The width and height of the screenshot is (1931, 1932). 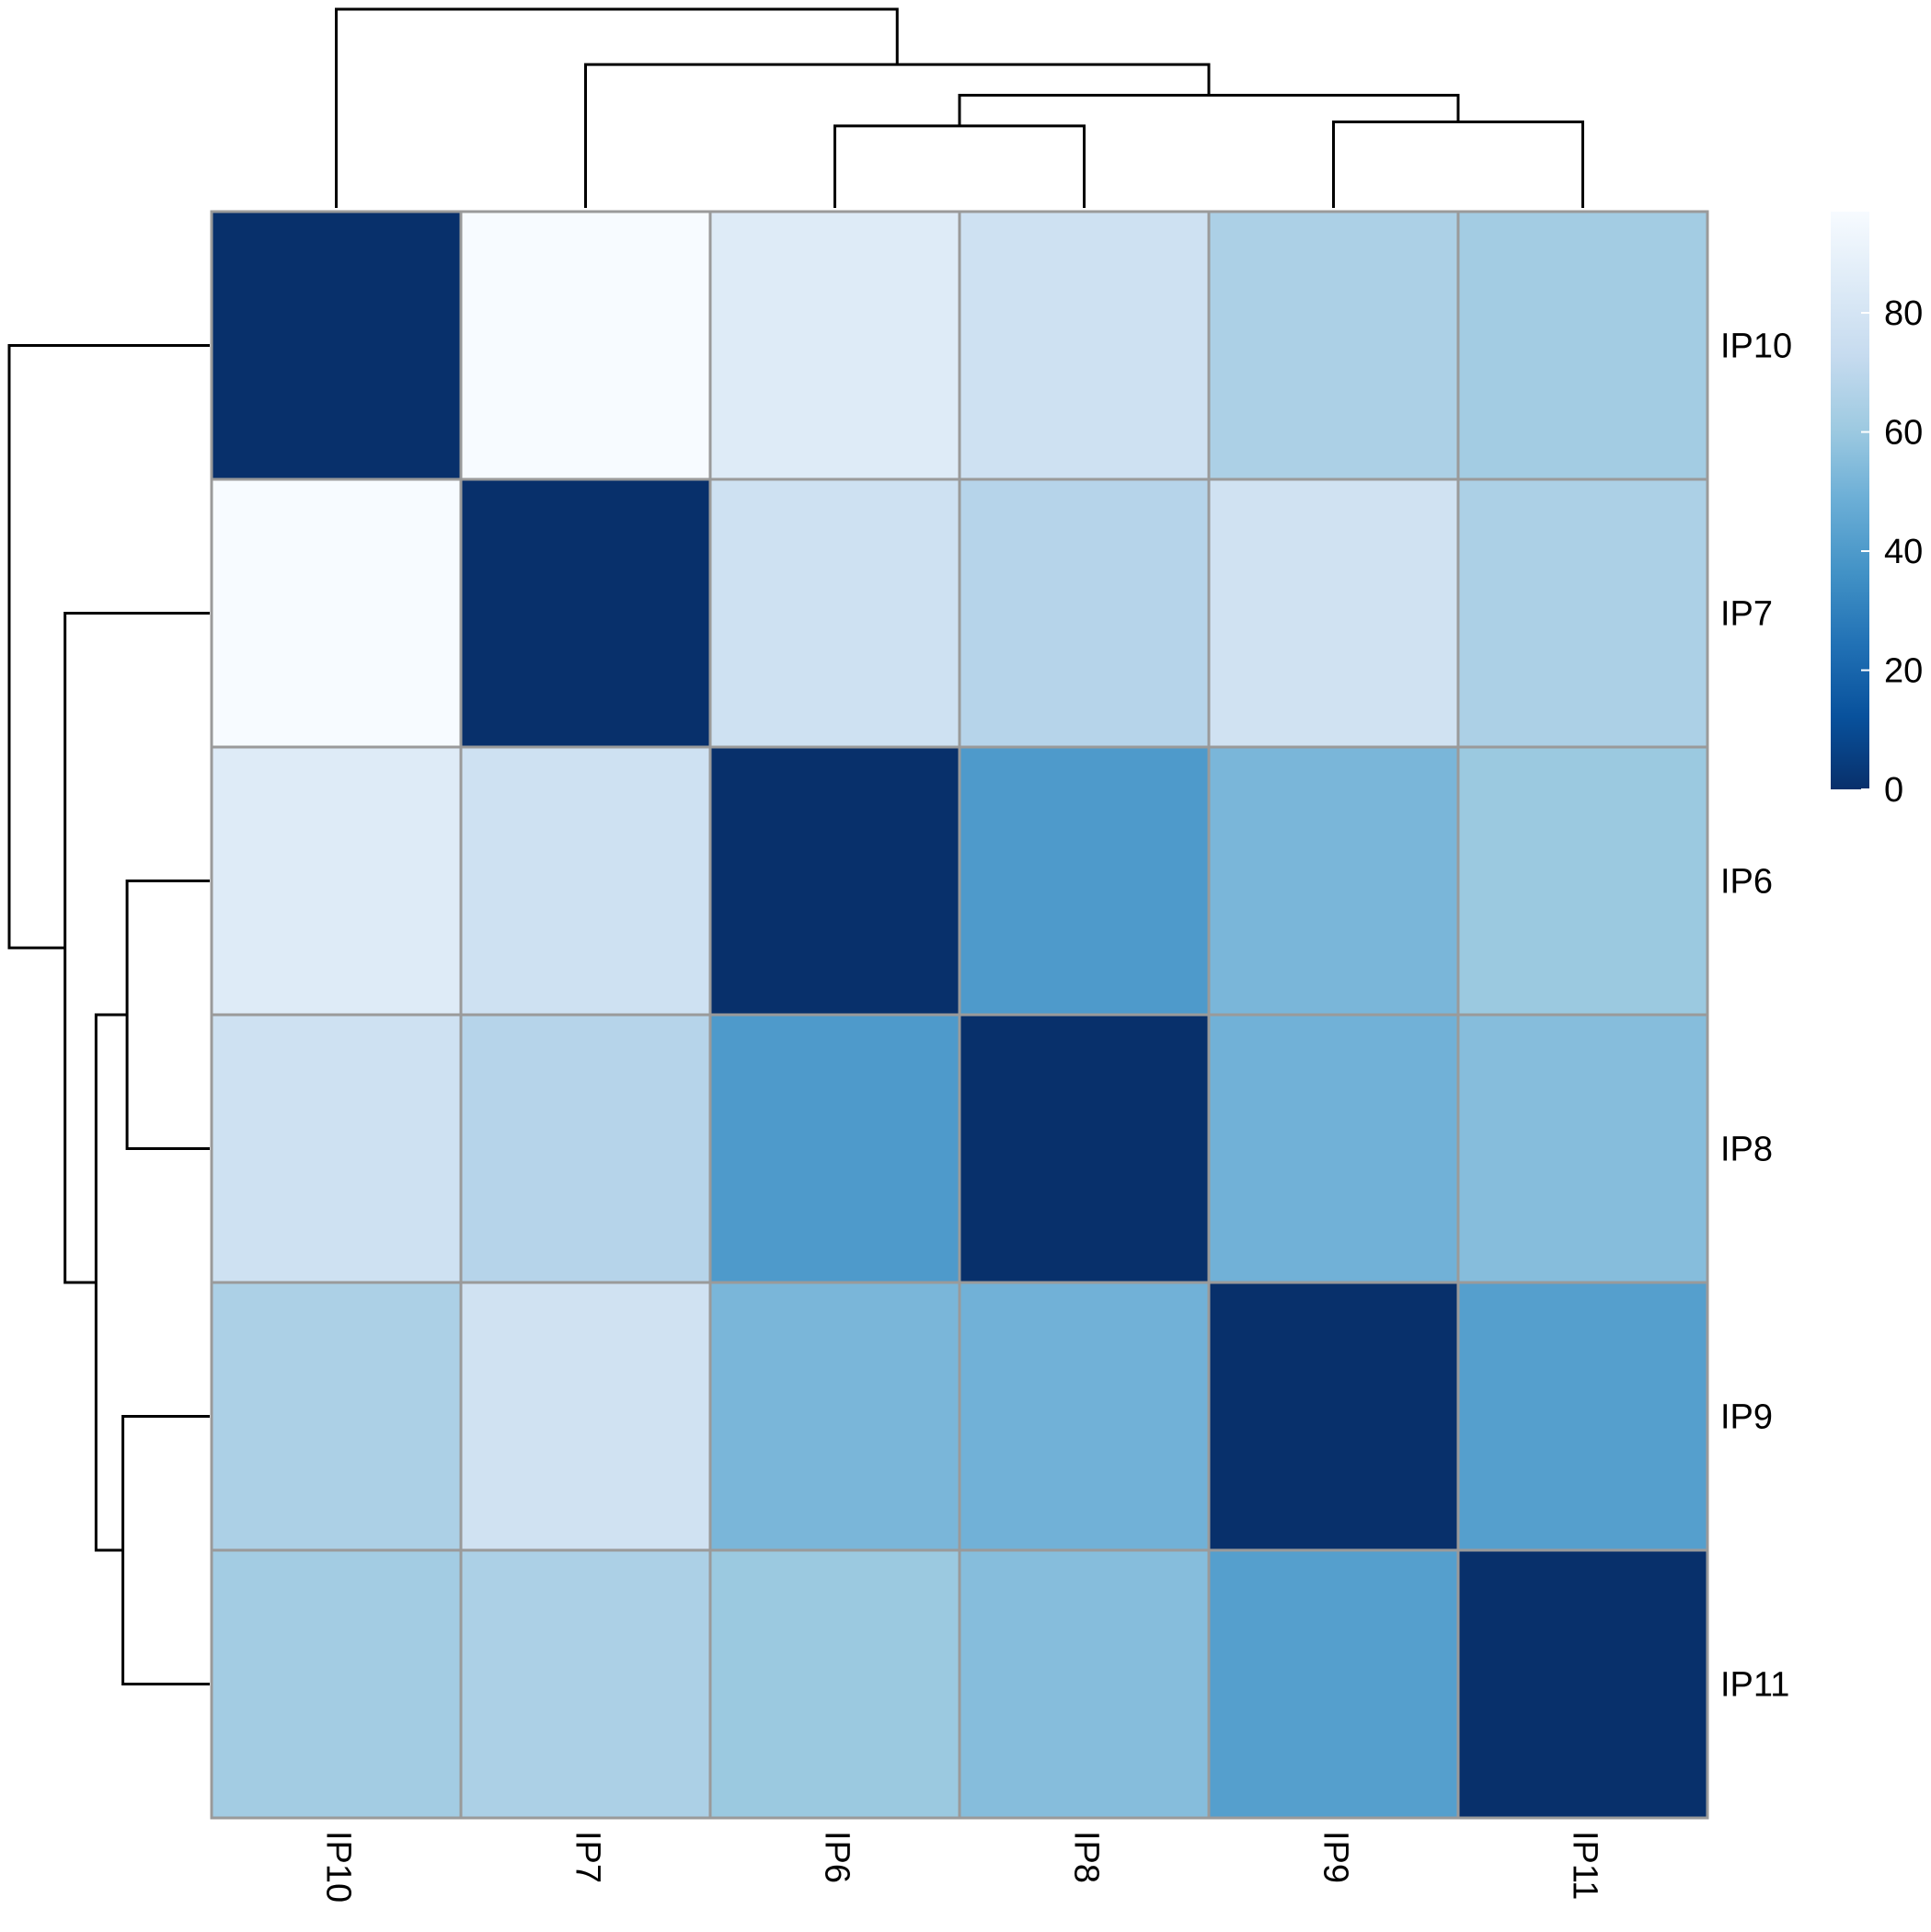 I want to click on heatmap-cell-IP7-IP9, so click(x=1334, y=613).